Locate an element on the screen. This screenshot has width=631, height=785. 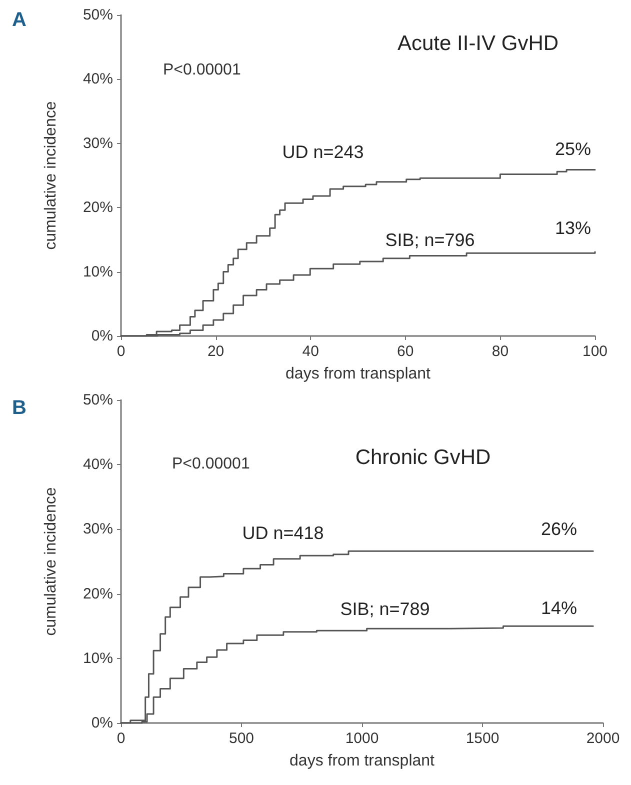
x-tick-label: 1000 is located at coordinates (362, 738).